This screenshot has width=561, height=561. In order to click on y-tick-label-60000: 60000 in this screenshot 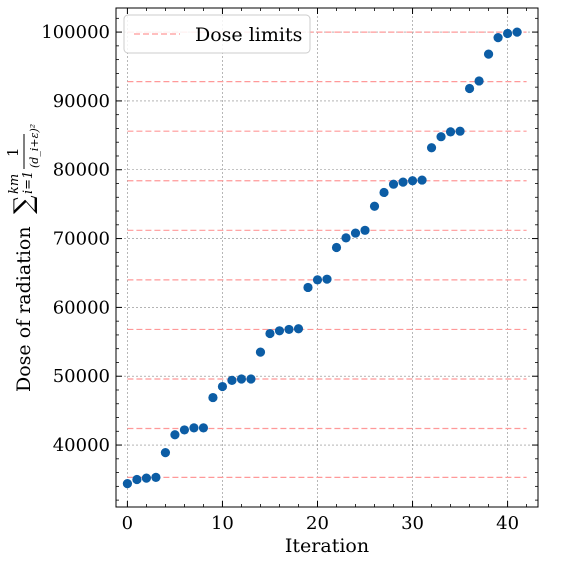, I will do `click(81, 307)`.